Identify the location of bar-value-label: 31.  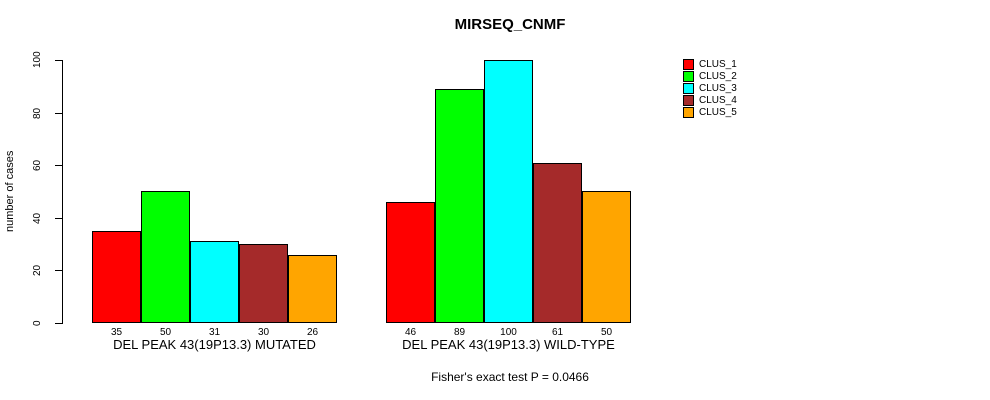
(214, 332).